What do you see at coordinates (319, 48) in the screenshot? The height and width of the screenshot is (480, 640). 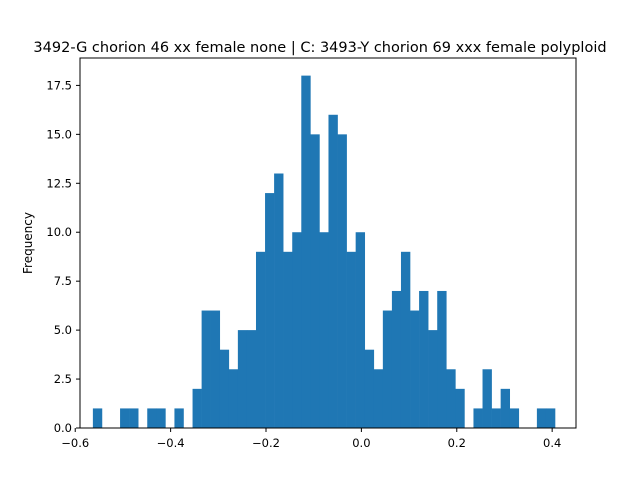 I see `chart-title: 3492-G chorion 46 xx female none | C` at bounding box center [319, 48].